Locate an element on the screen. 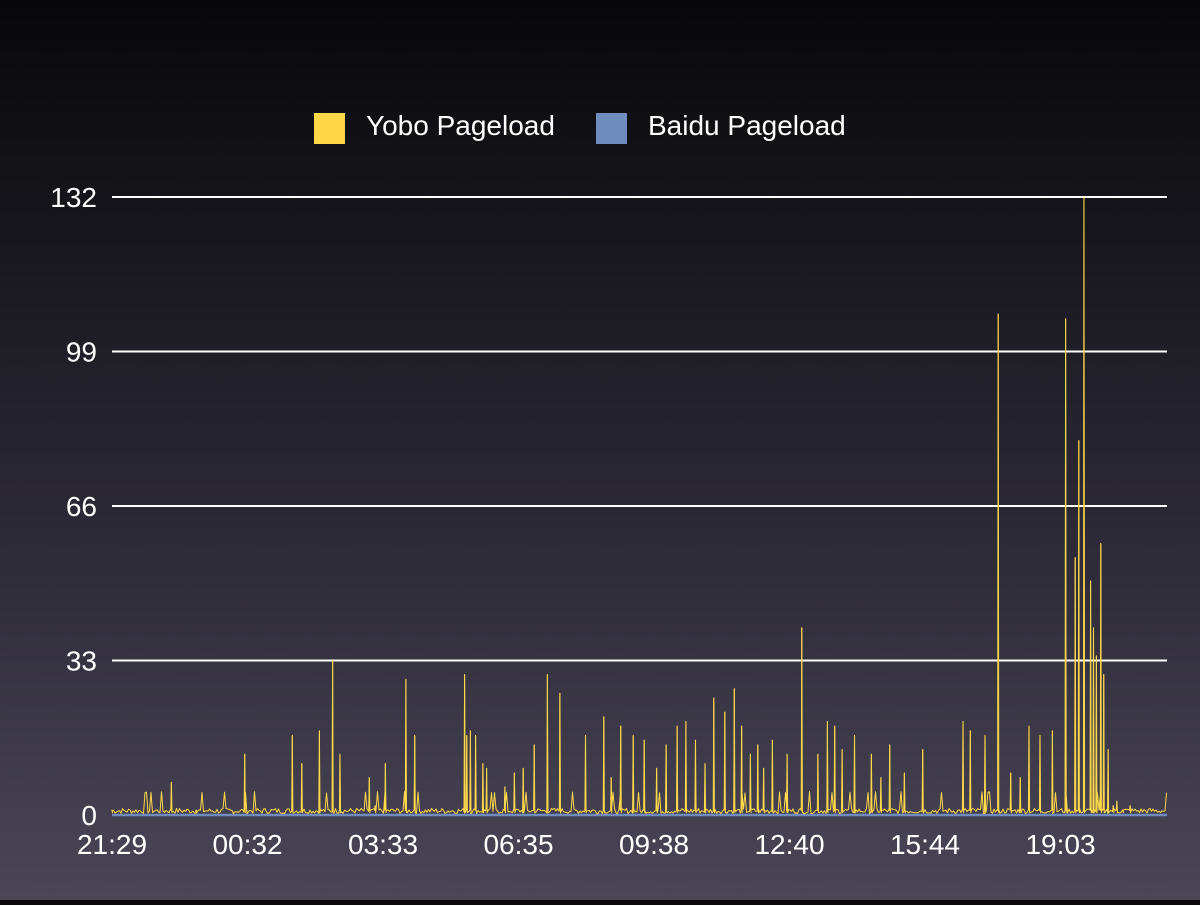  y-tick-label: 99 is located at coordinates (81, 352).